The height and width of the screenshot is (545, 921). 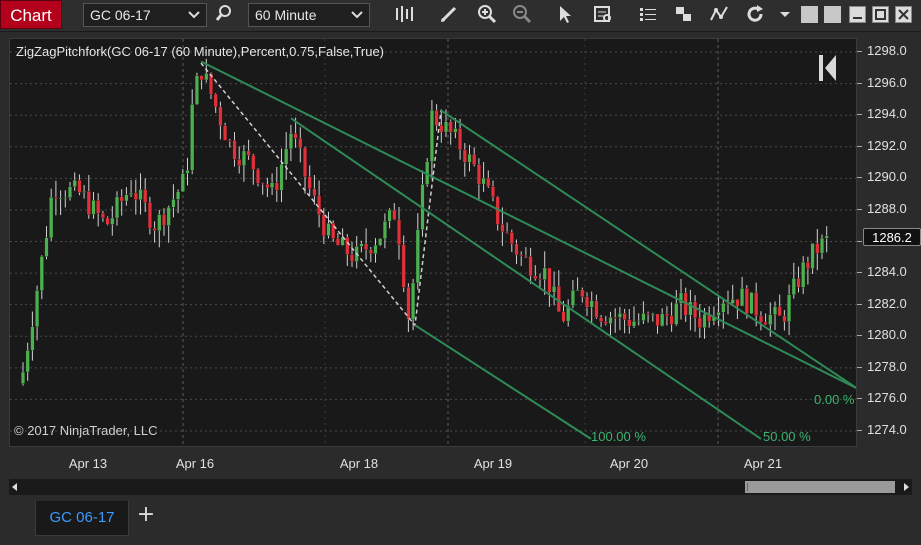 I want to click on price-label: 1282.0, so click(x=887, y=303).